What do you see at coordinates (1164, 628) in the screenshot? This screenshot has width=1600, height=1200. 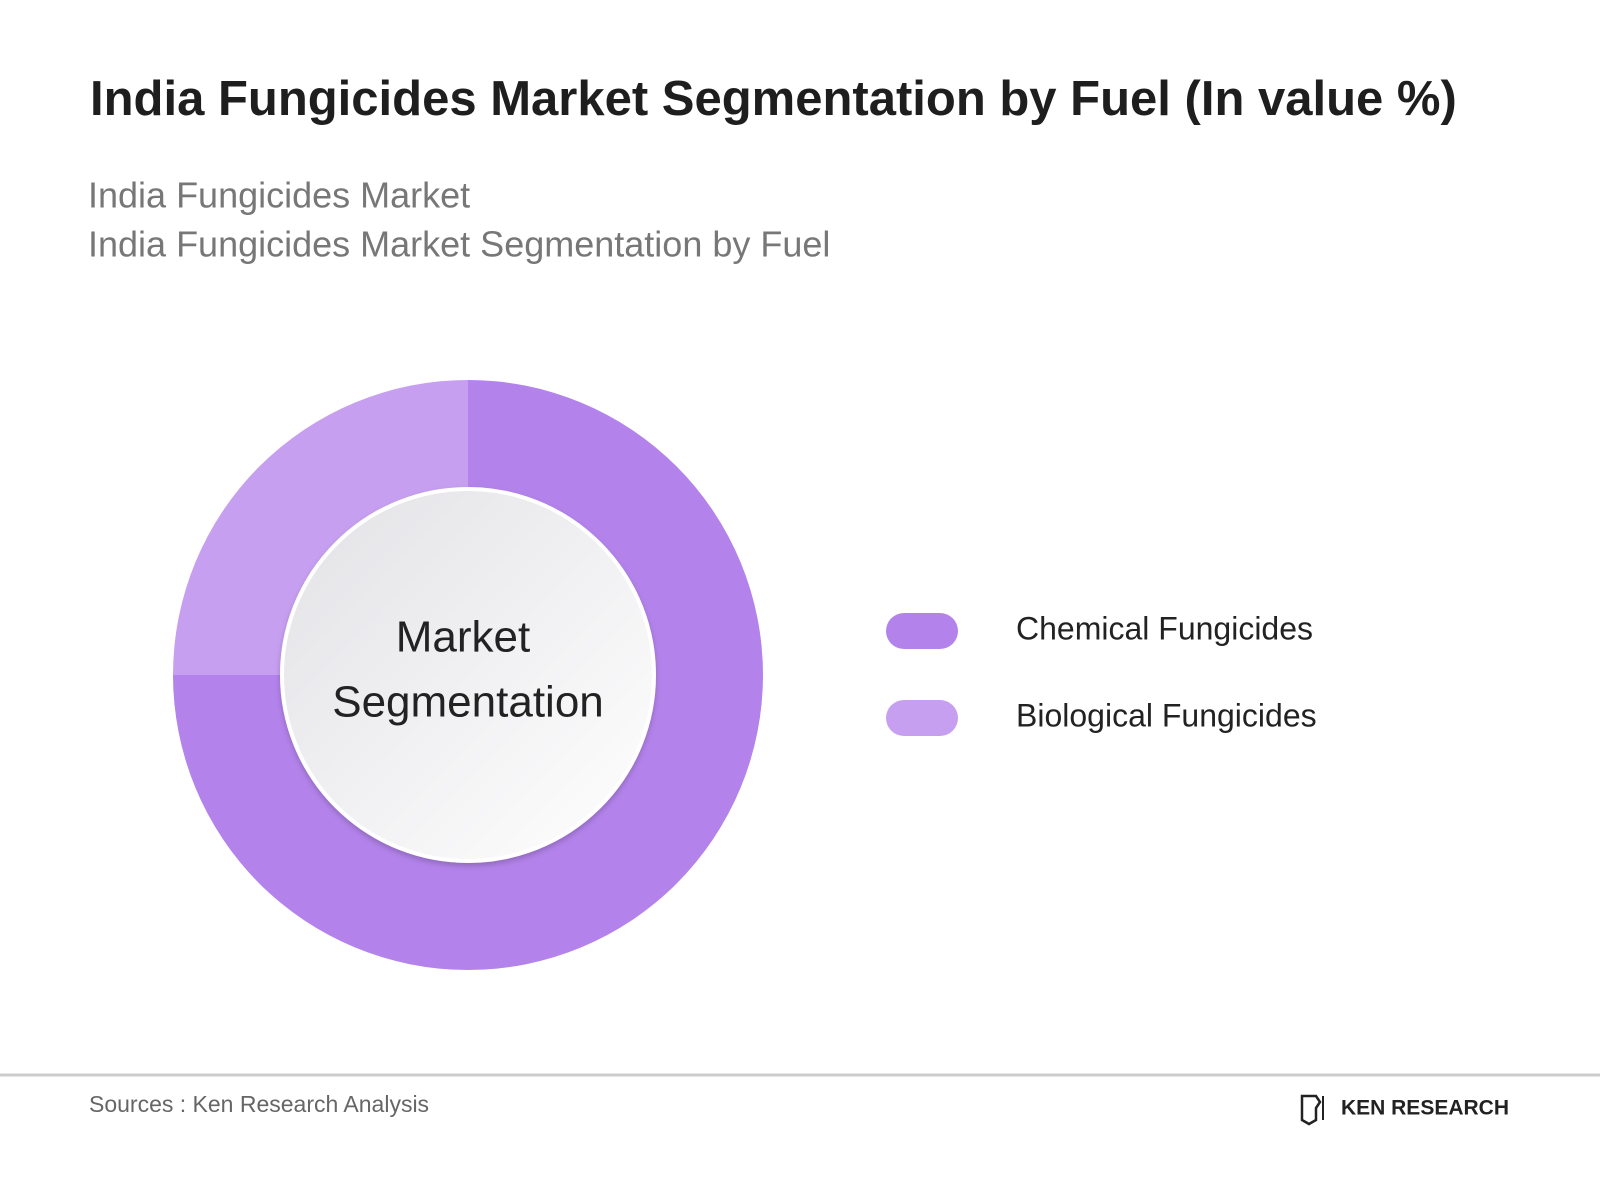 I see `legend-label: Chemical Fungicides` at bounding box center [1164, 628].